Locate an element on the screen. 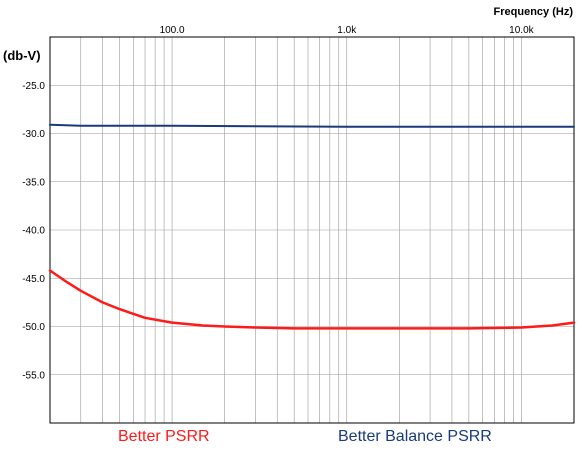  x-tick-label: 100.0 is located at coordinates (172, 30).